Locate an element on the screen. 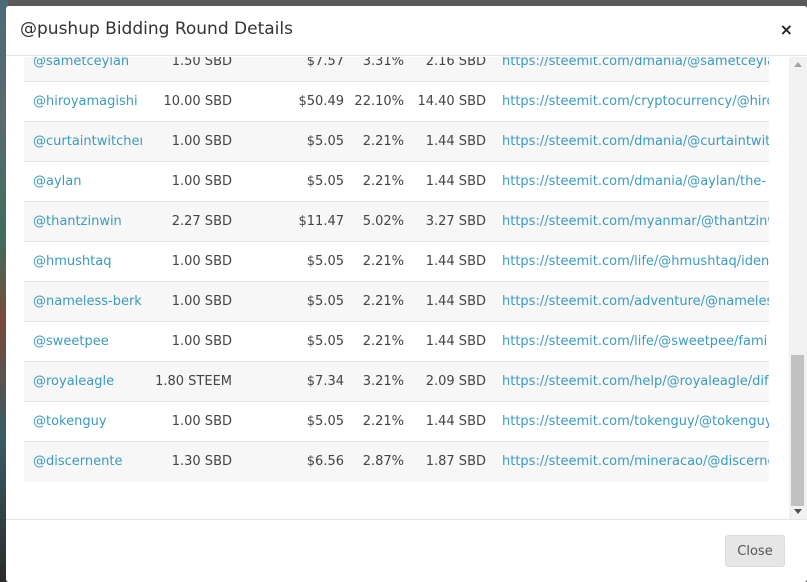 The height and width of the screenshot is (582, 807). user-cell: @tokenguy is located at coordinates (83, 421).